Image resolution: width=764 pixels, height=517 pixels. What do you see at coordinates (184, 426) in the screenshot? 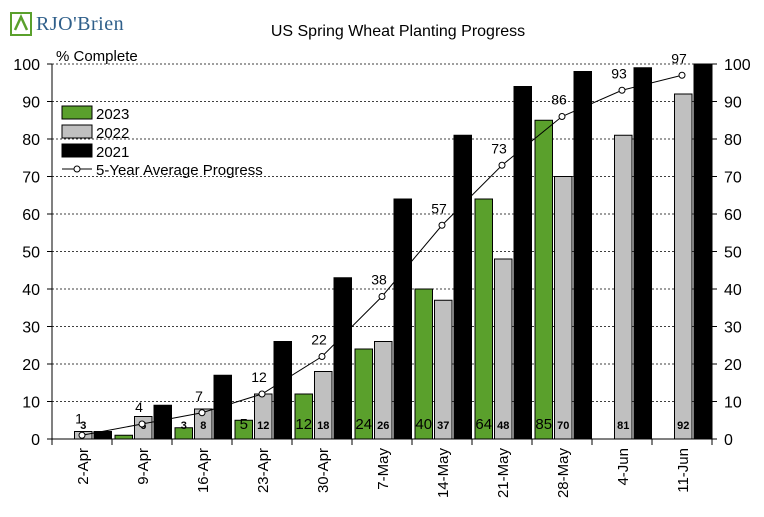
I see `data-label-2023: 3` at bounding box center [184, 426].